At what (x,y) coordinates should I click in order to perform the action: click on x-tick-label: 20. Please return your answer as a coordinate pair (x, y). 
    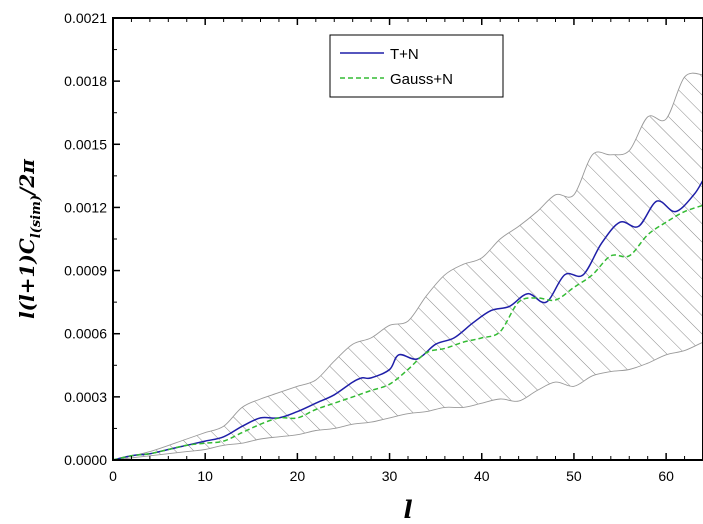
    Looking at the image, I should click on (298, 476).